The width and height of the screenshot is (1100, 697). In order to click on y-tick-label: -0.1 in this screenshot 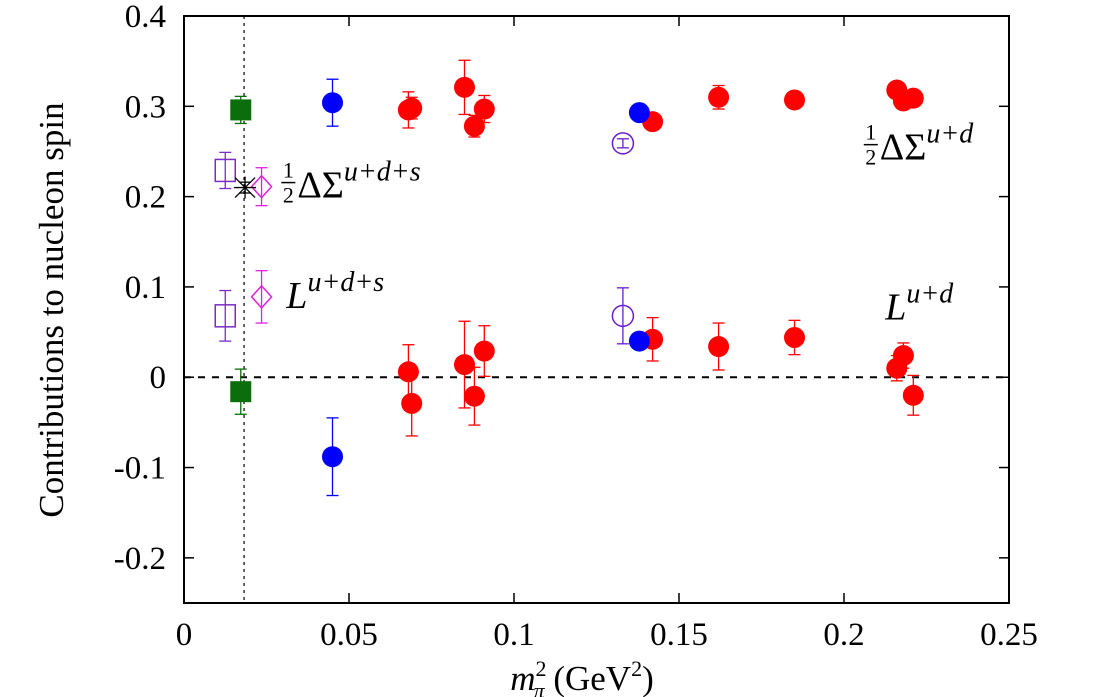, I will do `click(140, 469)`.